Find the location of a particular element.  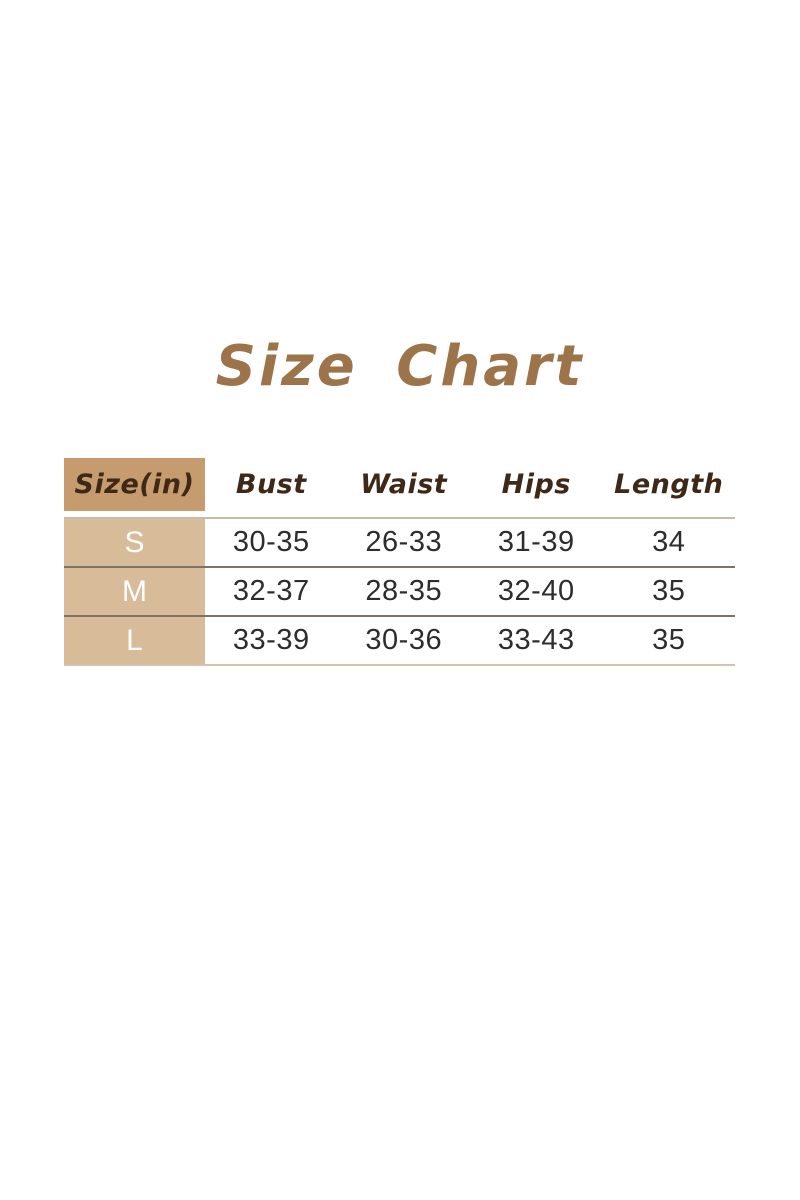

row-label-l: L is located at coordinates (134, 640).